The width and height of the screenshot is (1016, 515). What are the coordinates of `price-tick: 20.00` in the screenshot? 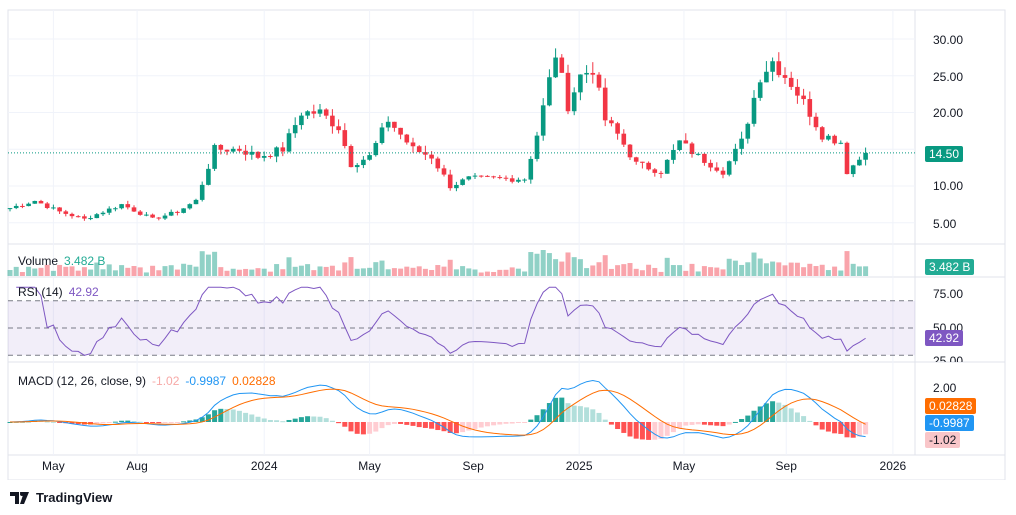 It's located at (948, 113).